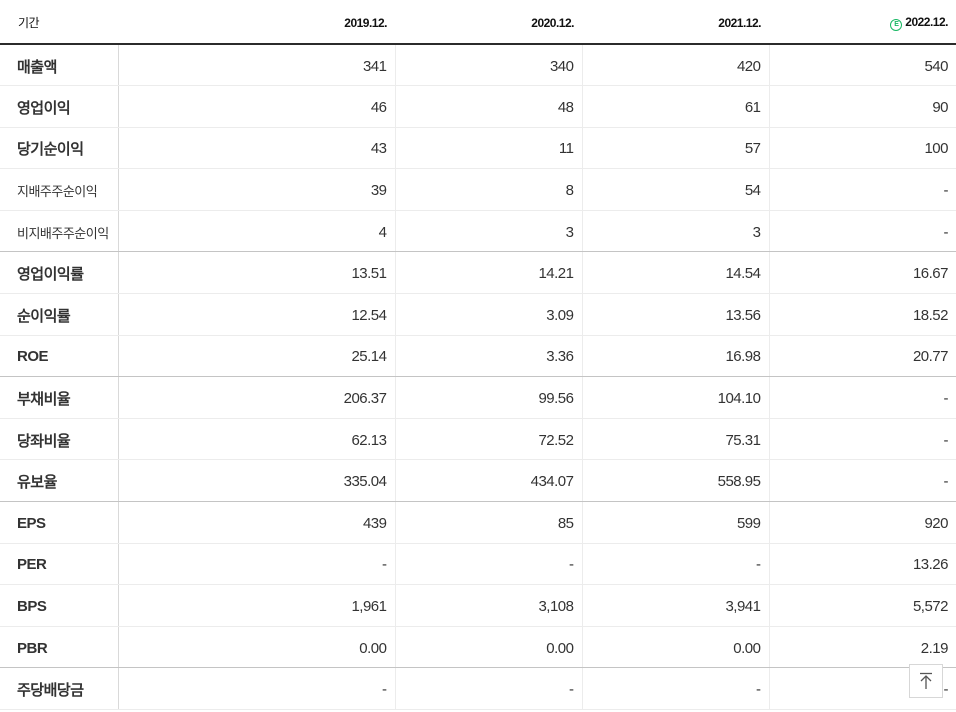  I want to click on value-cell: 16.98, so click(675, 356).